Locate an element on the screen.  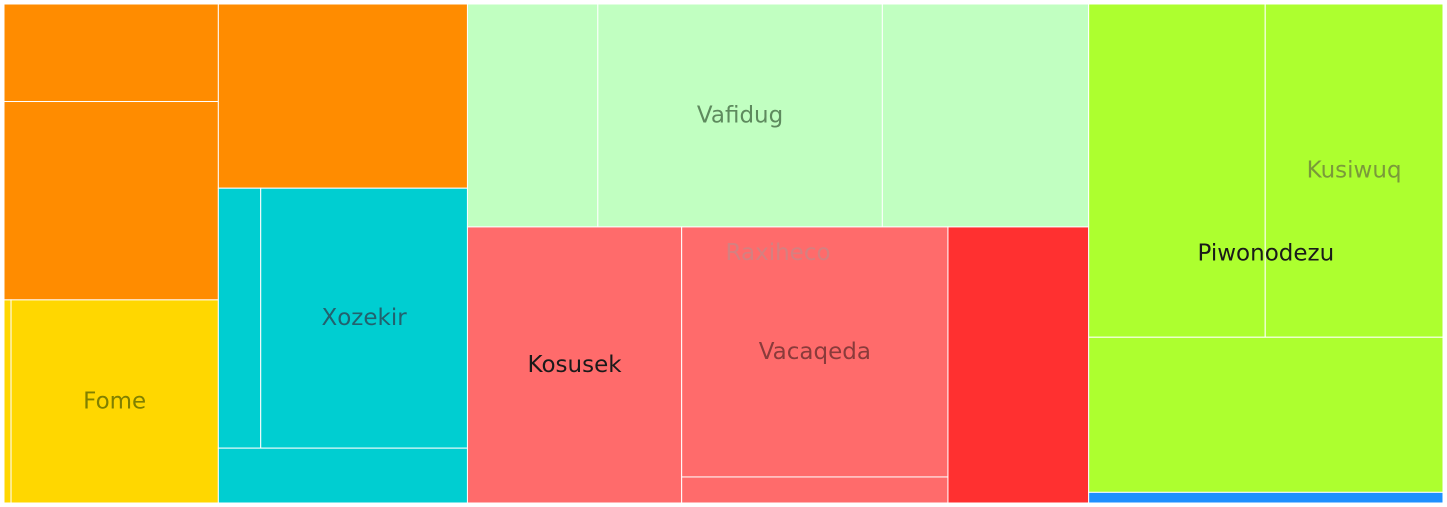
label-xozekir: Xozekir is located at coordinates (364, 318).